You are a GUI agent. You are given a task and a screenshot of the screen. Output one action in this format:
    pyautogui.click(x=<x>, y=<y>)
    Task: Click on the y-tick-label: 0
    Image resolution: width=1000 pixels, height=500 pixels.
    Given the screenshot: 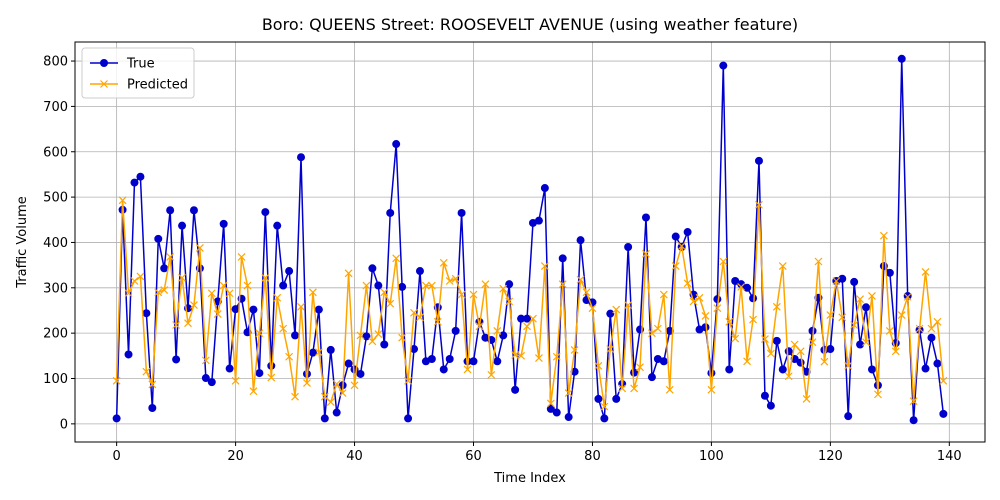 What is the action you would take?
    pyautogui.click(x=64, y=424)
    